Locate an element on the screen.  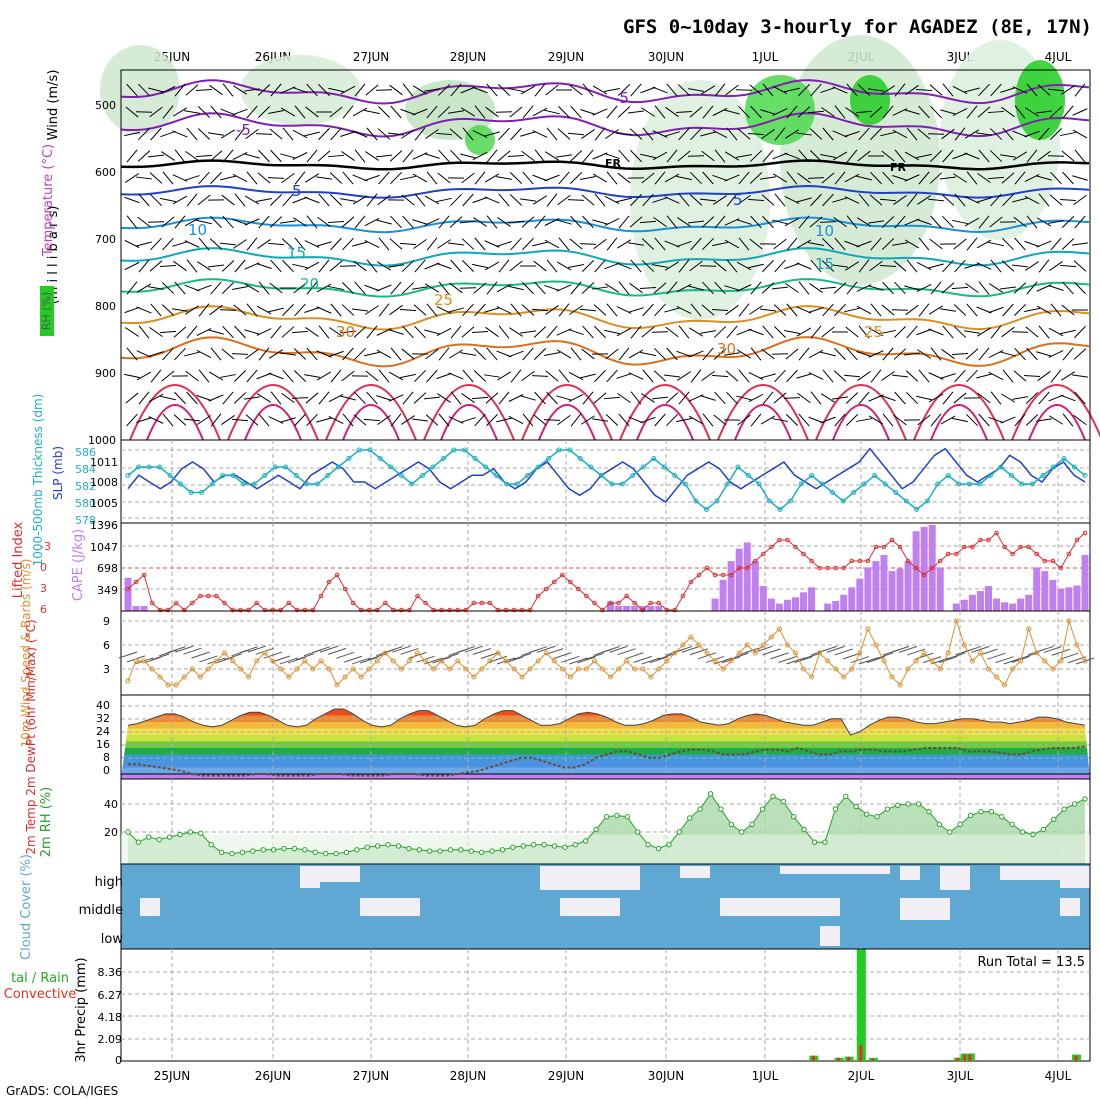
cape-bar is located at coordinates (988, 598).